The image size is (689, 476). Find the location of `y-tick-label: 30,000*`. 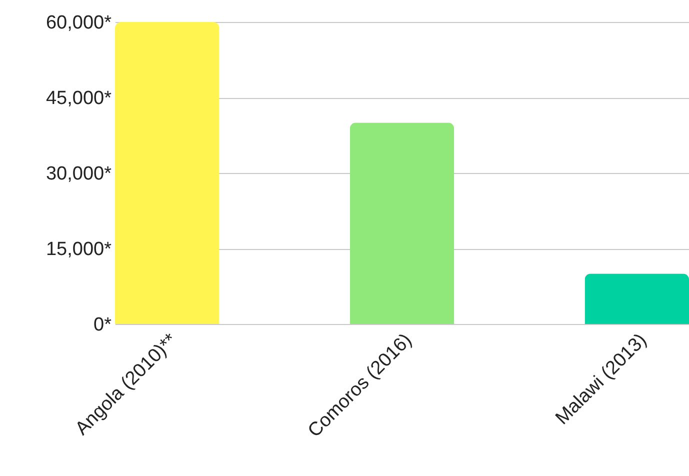

y-tick-label: 30,000* is located at coordinates (79, 174).